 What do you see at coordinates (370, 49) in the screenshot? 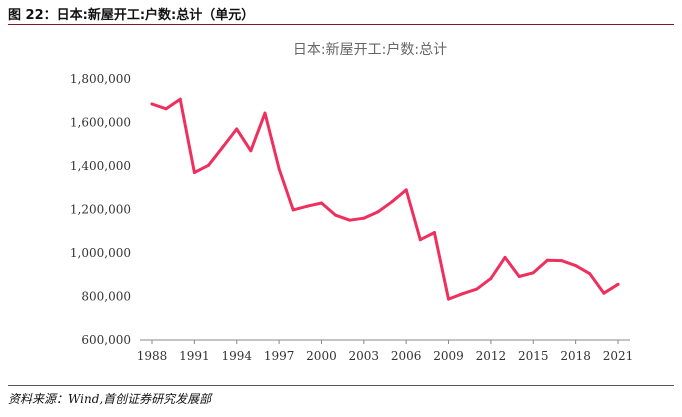
I see `chart-title: 日本:新屋开工:户数:总计` at bounding box center [370, 49].